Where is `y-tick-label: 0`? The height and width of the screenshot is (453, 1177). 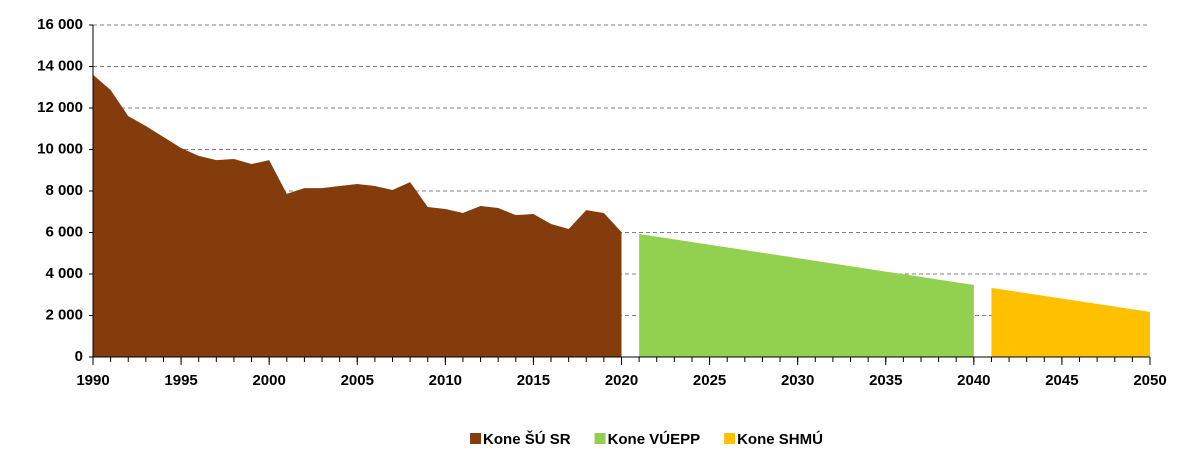 y-tick-label: 0 is located at coordinates (79, 356).